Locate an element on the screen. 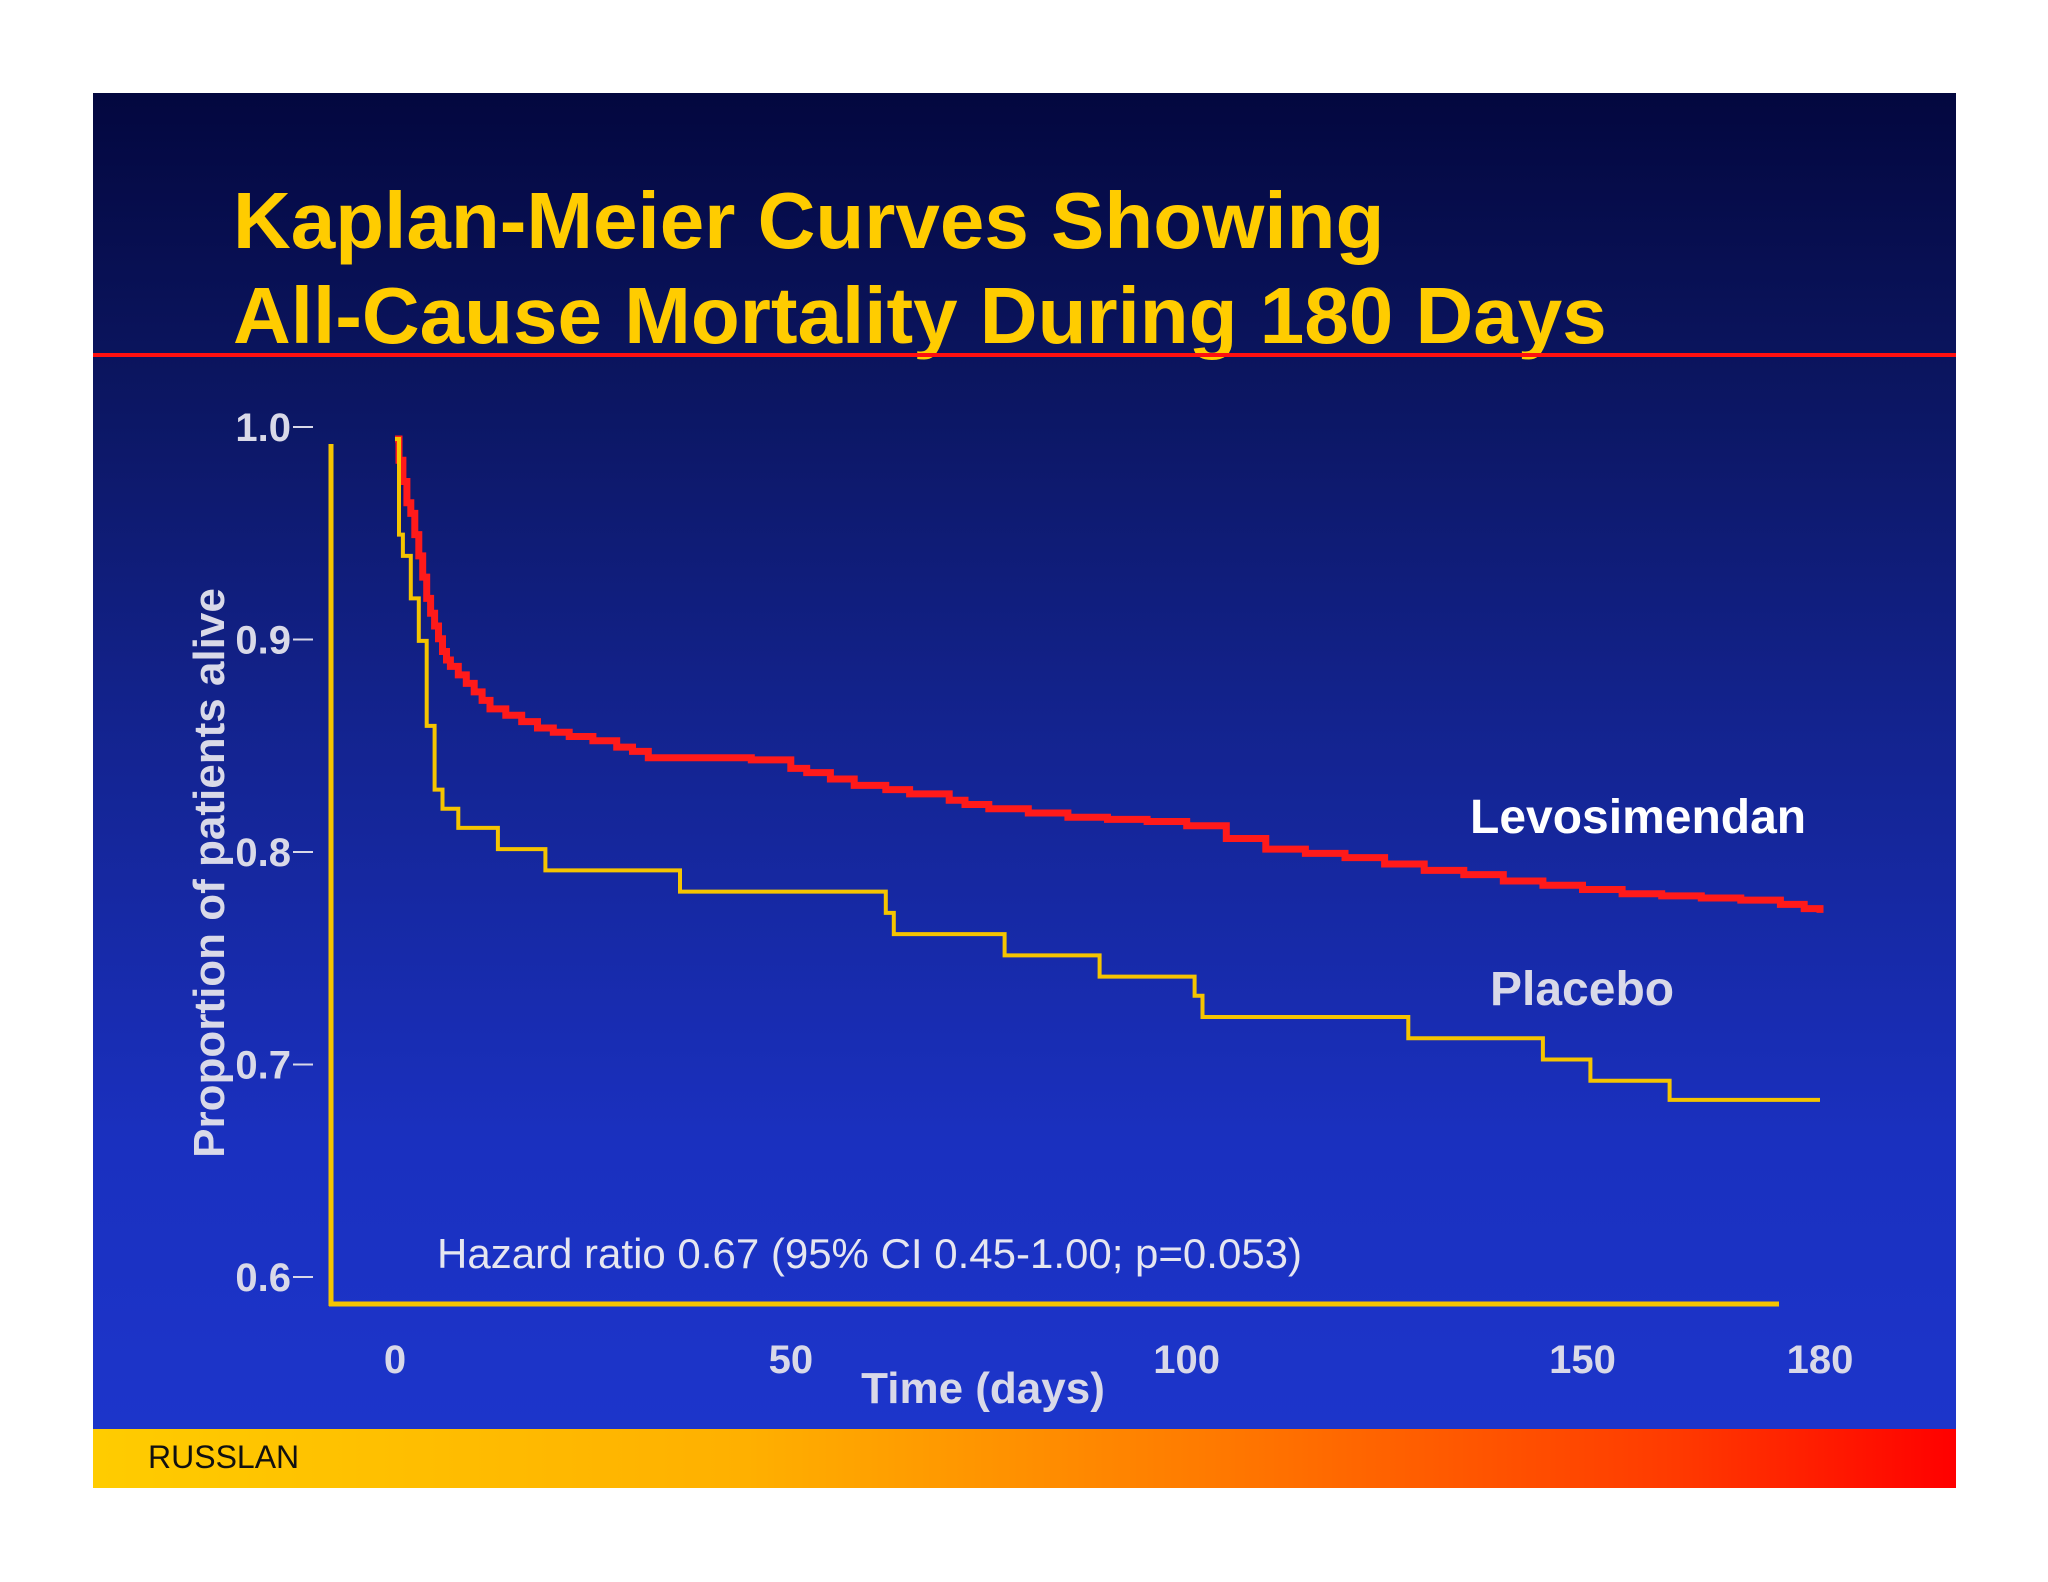 The image size is (2048, 1582). y-tick-label: 1.0 is located at coordinates (263, 428).